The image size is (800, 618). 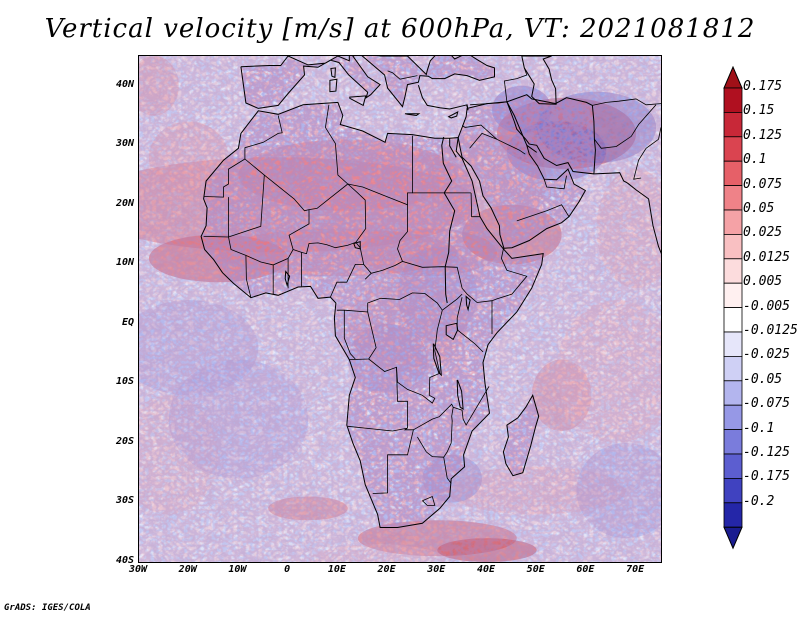 What do you see at coordinates (436, 569) in the screenshot?
I see `lon-tick-label: 30E` at bounding box center [436, 569].